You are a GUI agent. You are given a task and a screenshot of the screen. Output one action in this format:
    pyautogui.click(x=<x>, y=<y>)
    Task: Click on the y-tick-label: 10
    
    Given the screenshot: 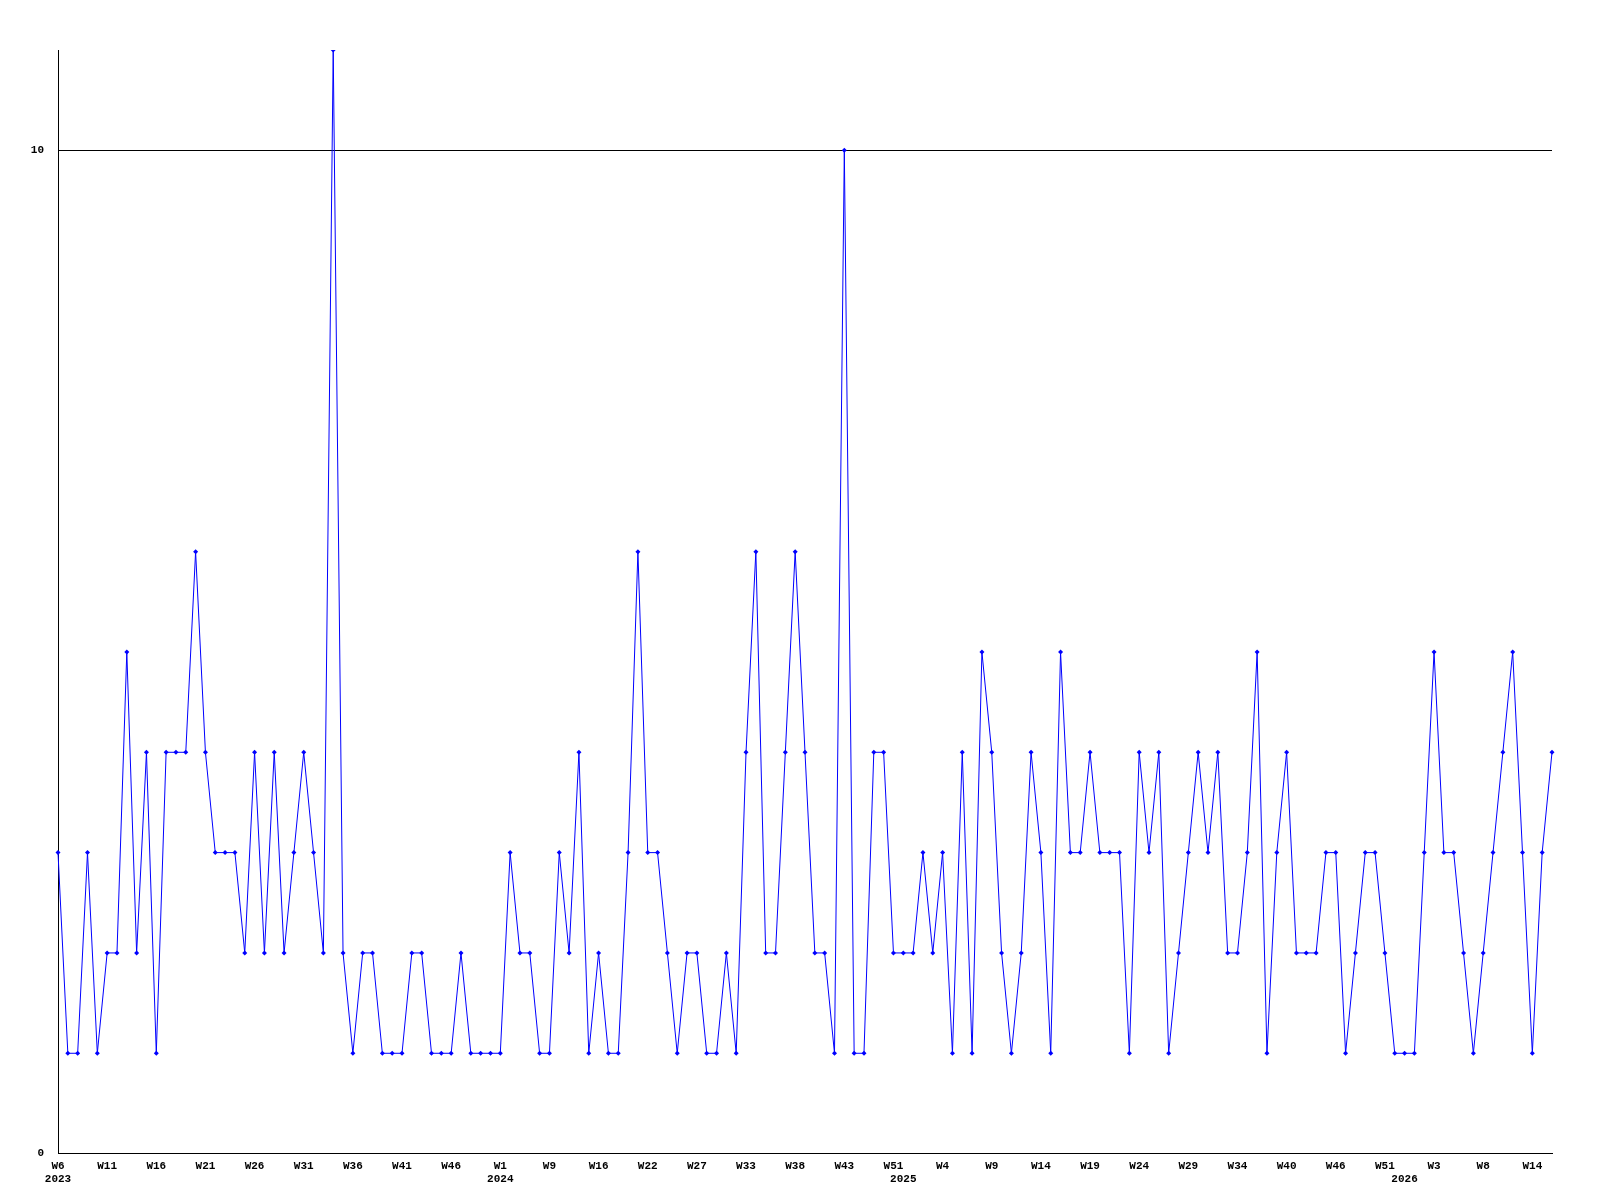 What is the action you would take?
    pyautogui.click(x=37, y=150)
    